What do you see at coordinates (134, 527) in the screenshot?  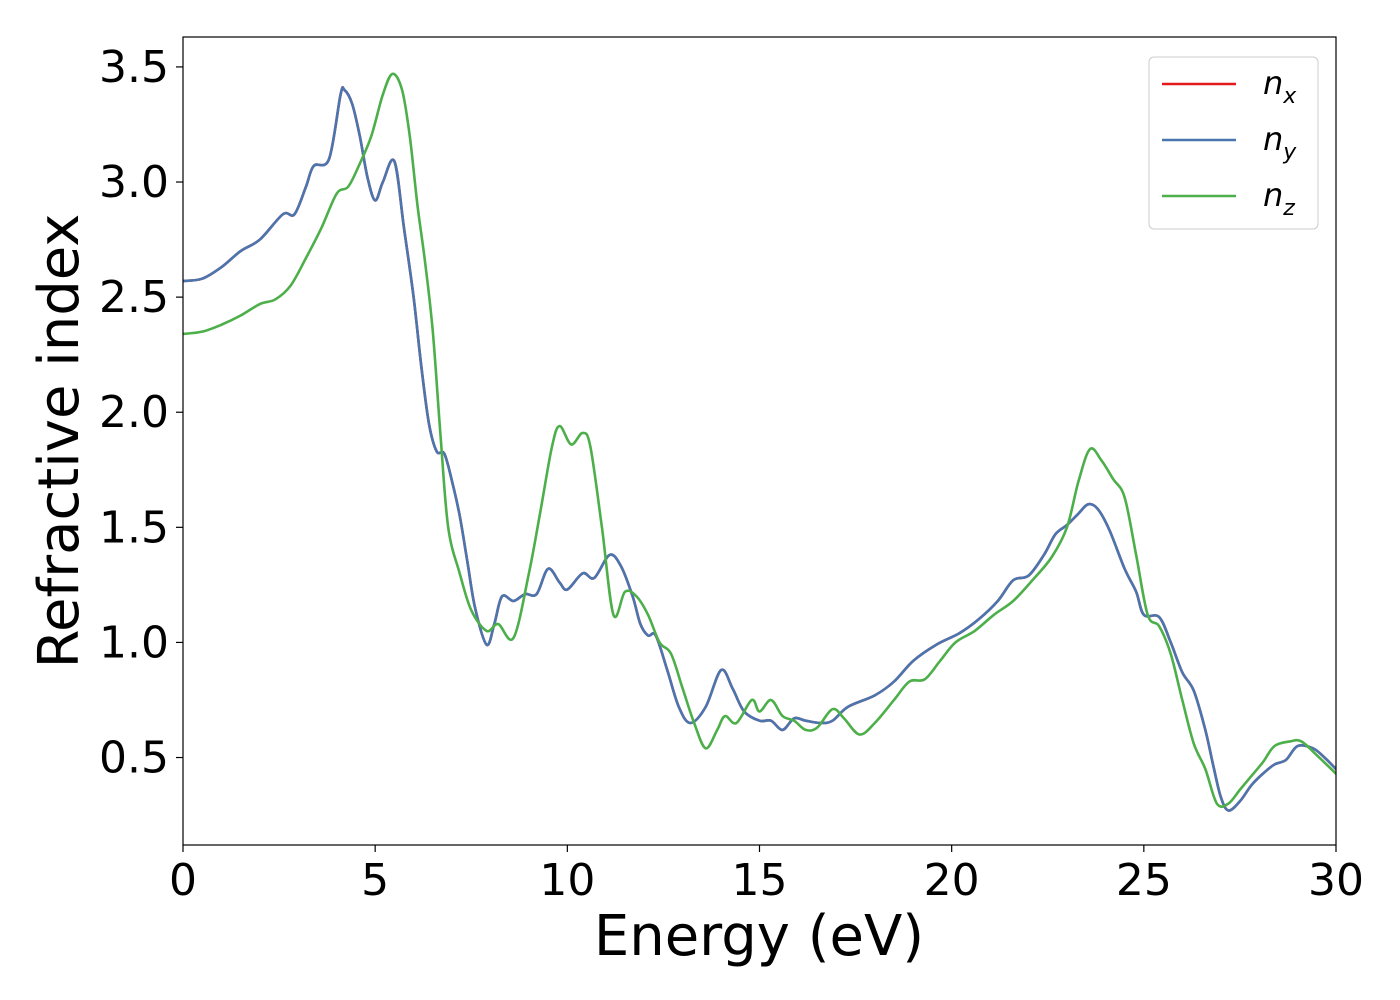 I see `y-tick-label: 1.5` at bounding box center [134, 527].